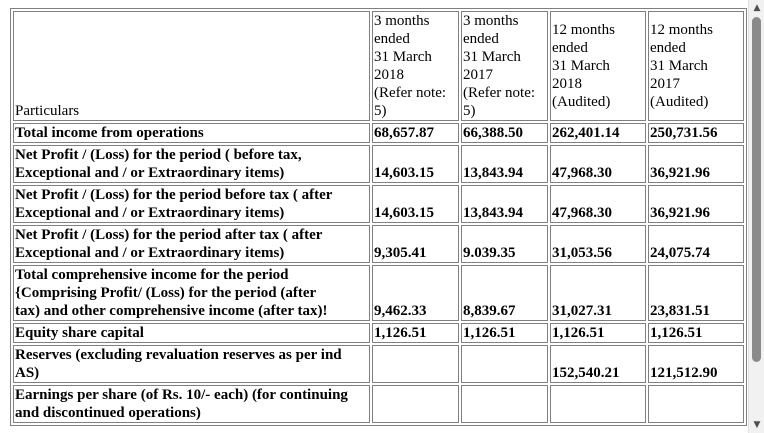  Describe the element at coordinates (415, 66) in the screenshot. I see `col-header-3m-2018: 3 months ended 31 March 2018 (Refer note: 5)` at that location.